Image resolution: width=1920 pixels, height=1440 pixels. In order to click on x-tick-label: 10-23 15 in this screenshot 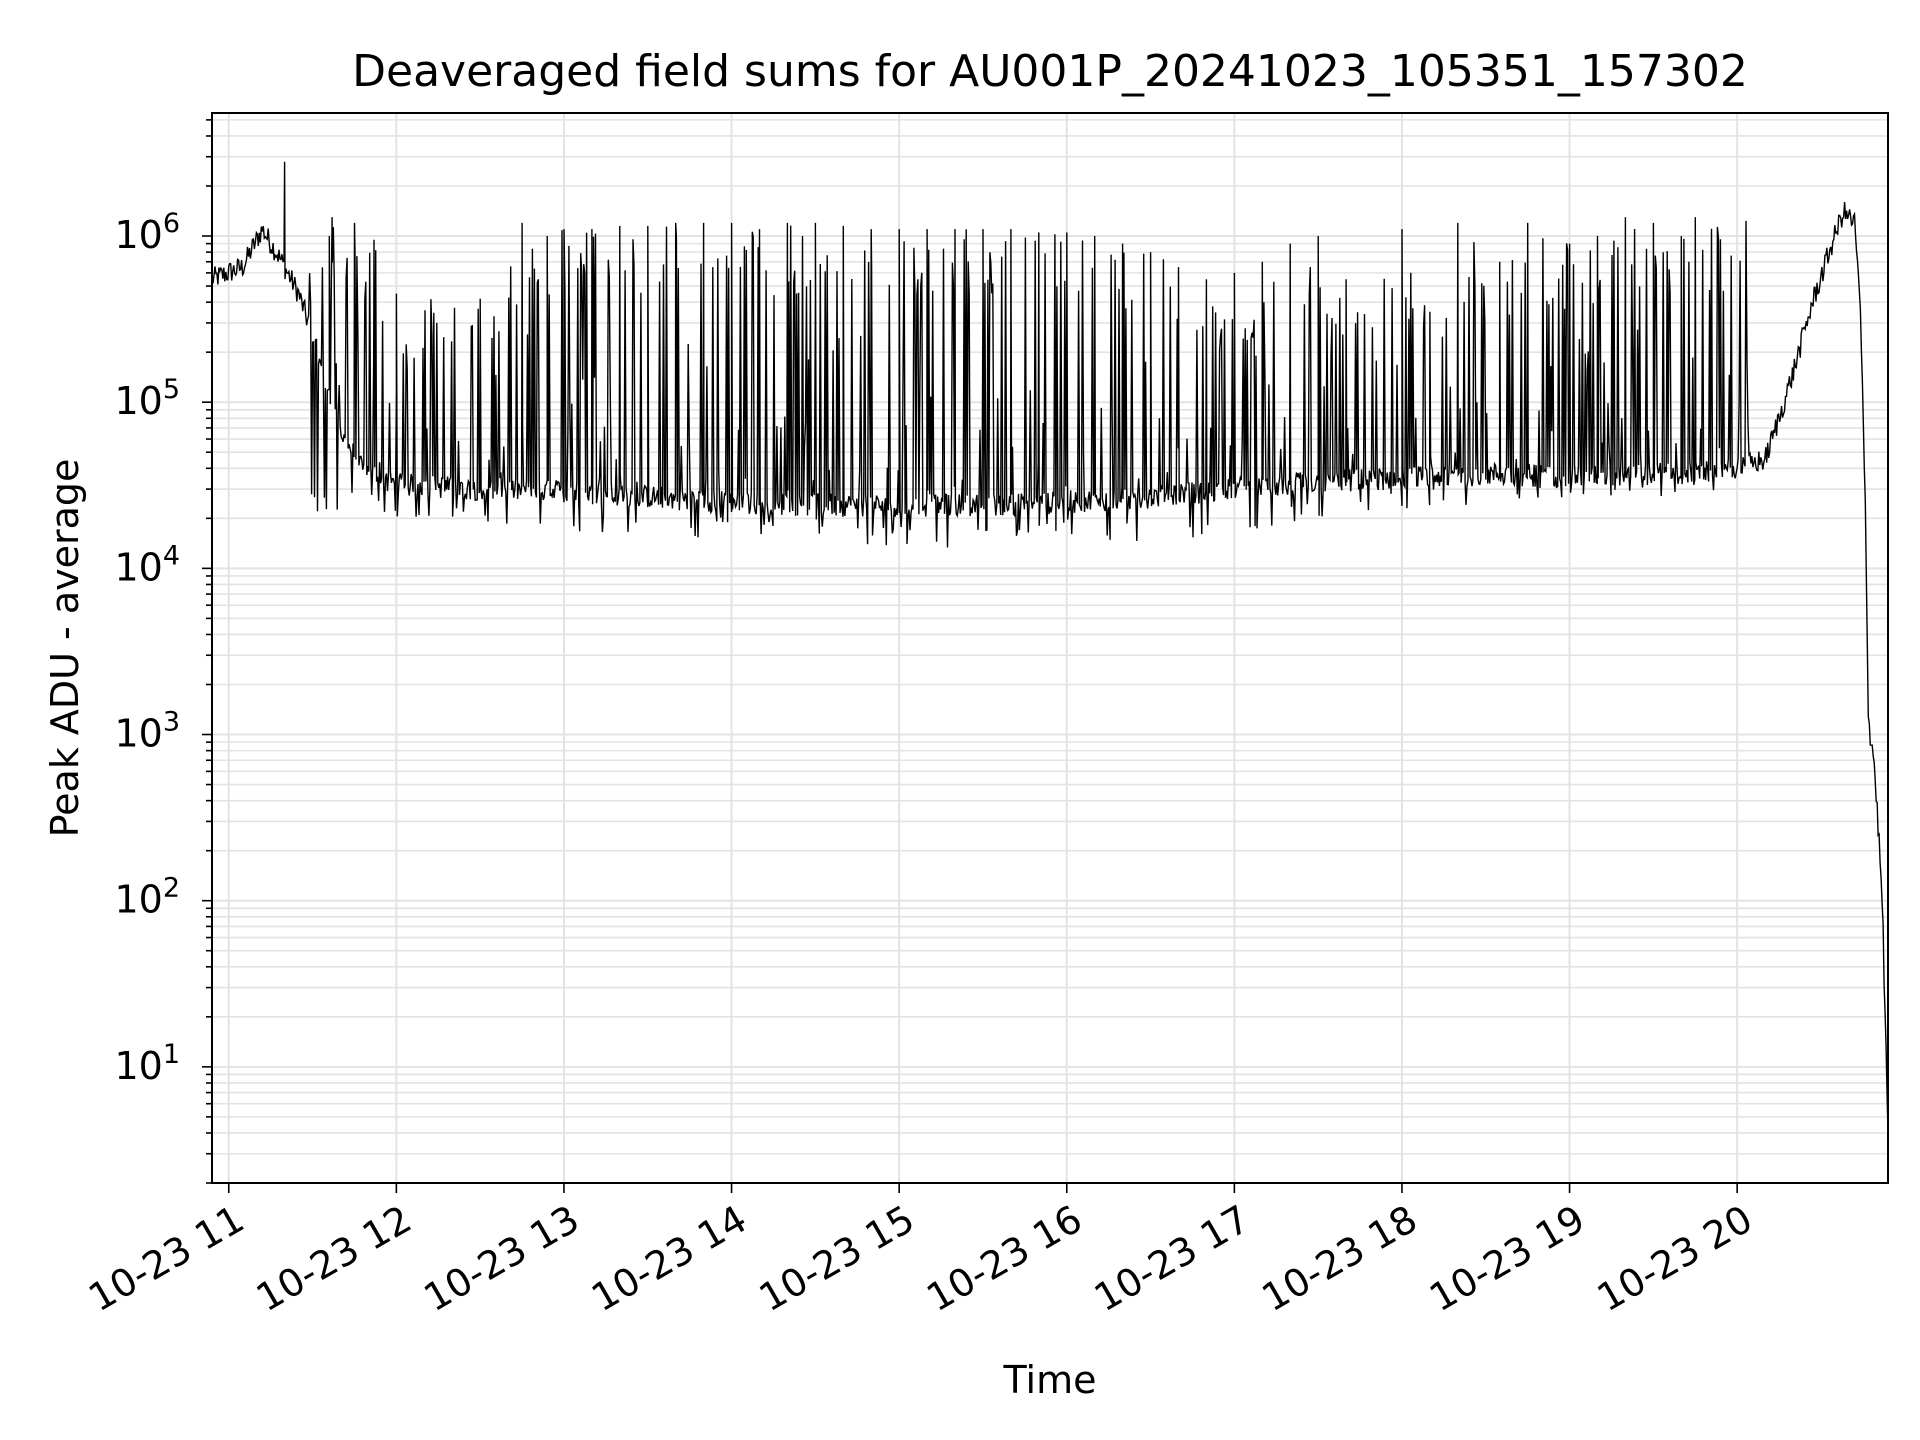, I will do `click(837, 1259)`.